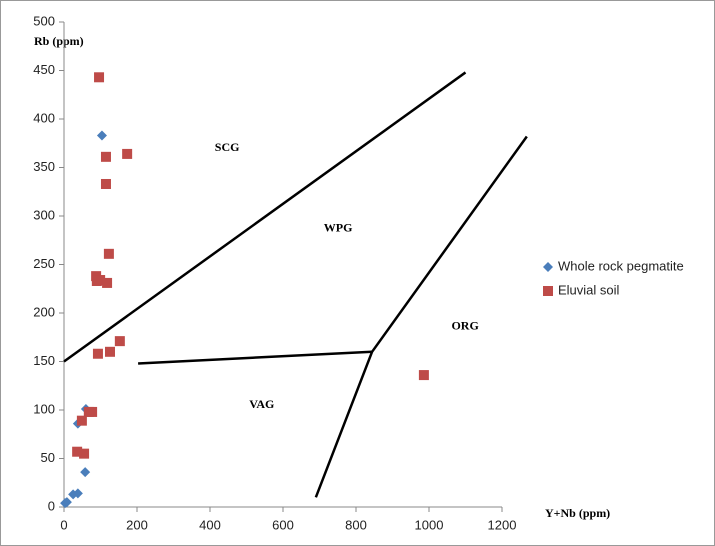  What do you see at coordinates (44, 69) in the screenshot?
I see `y-tick-label: 450` at bounding box center [44, 69].